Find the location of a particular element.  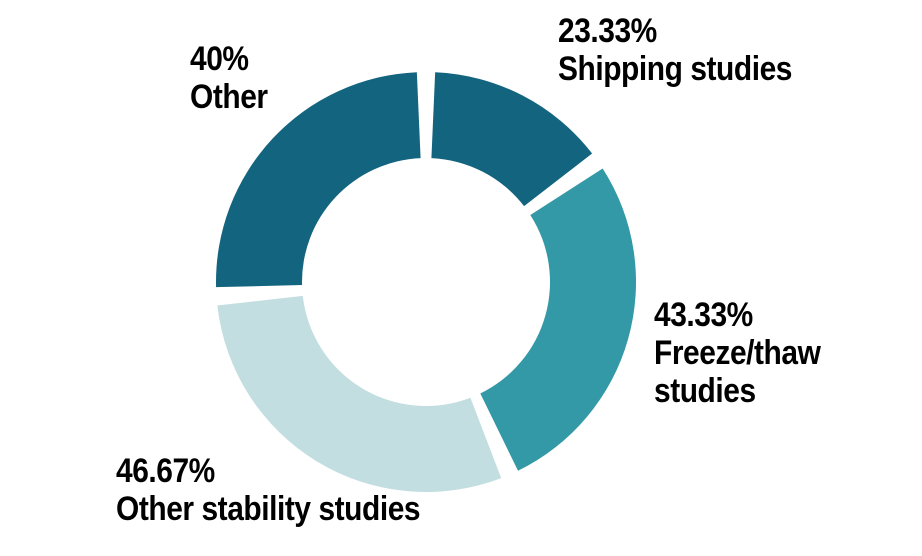

slice-freeze-thaw-studies is located at coordinates (558, 319).